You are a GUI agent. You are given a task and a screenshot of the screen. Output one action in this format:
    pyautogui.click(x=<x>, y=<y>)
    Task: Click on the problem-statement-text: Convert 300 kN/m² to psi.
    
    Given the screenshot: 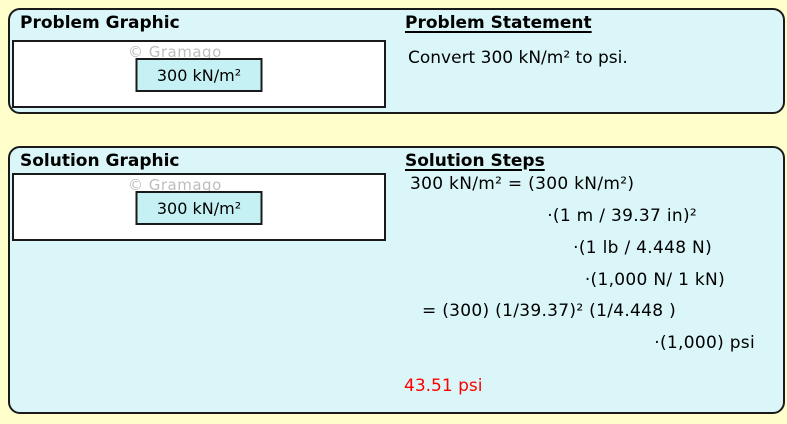 What is the action you would take?
    pyautogui.click(x=518, y=58)
    